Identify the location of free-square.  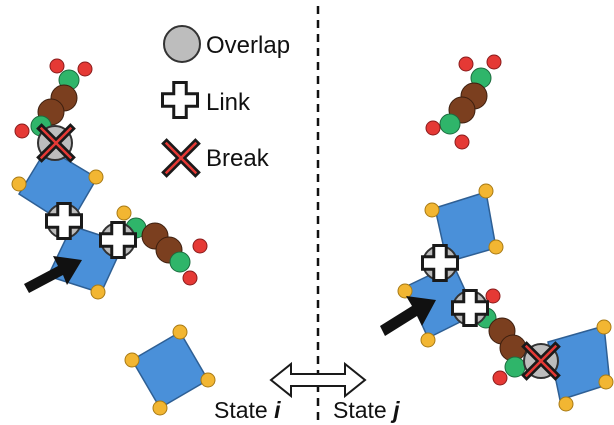
(170, 370).